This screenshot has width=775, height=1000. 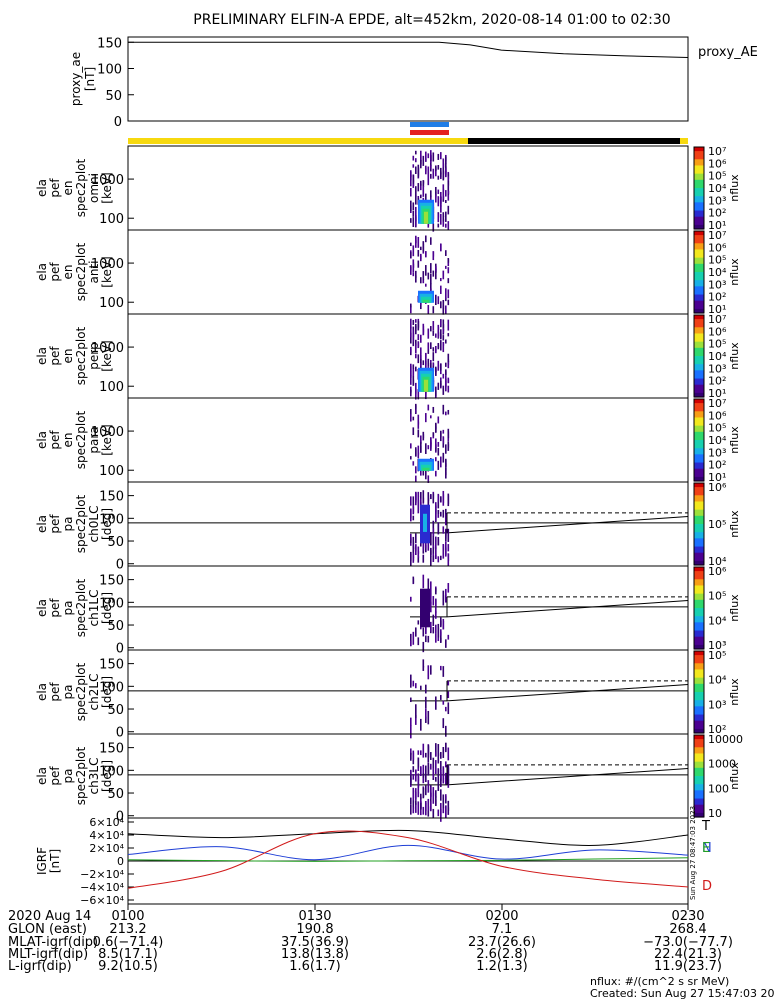 I want to click on panel-y-label-line: para, so click(x=94, y=439).